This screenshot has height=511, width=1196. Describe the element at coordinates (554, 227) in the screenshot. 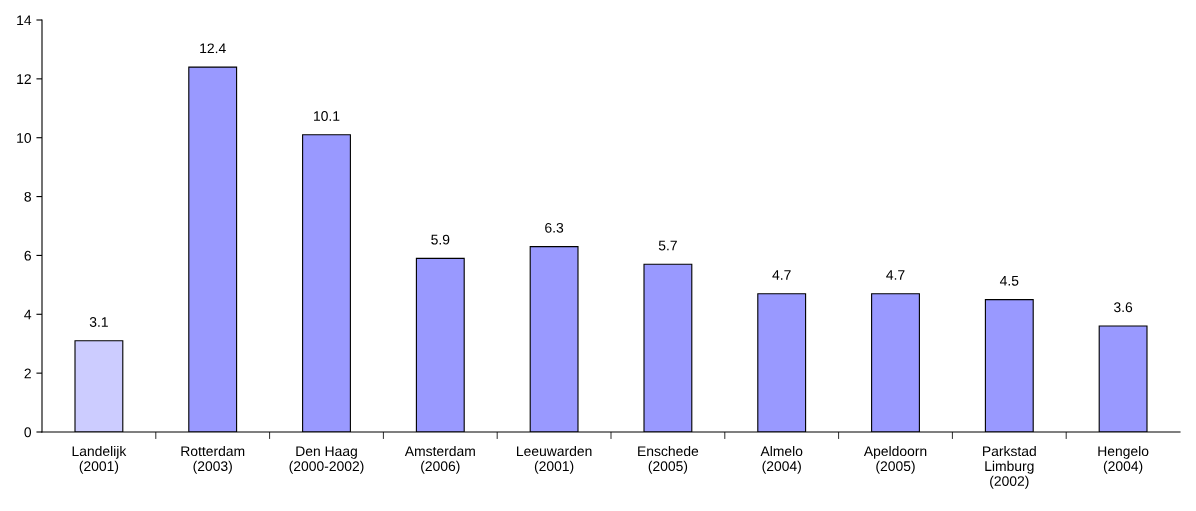

I see `data-label: 6.3` at that location.